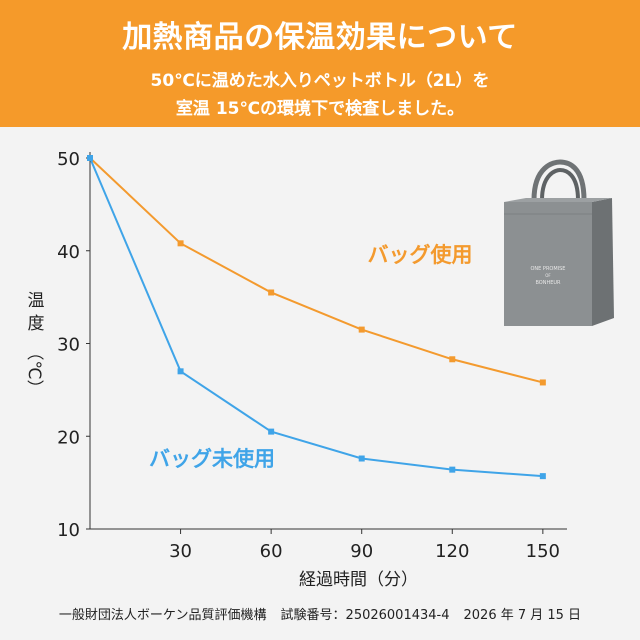 Image resolution: width=640 pixels, height=640 pixels. What do you see at coordinates (34, 369) in the screenshot?
I see `y-axis-label-3: （℃）` at bounding box center [34, 369].